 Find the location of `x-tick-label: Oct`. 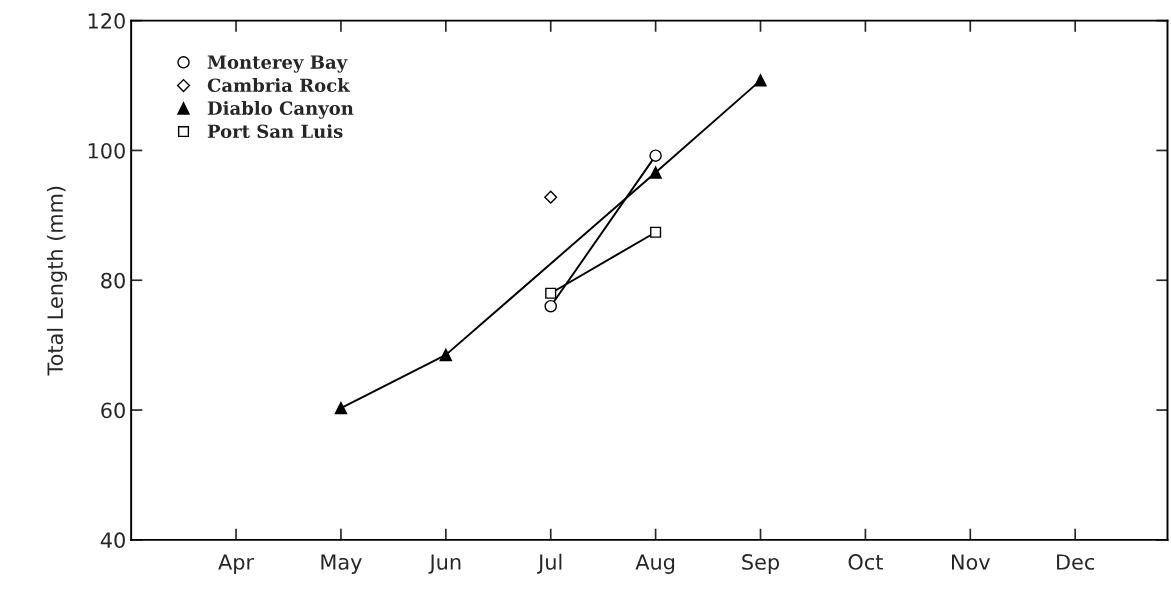

x-tick-label: Oct is located at coordinates (865, 562).